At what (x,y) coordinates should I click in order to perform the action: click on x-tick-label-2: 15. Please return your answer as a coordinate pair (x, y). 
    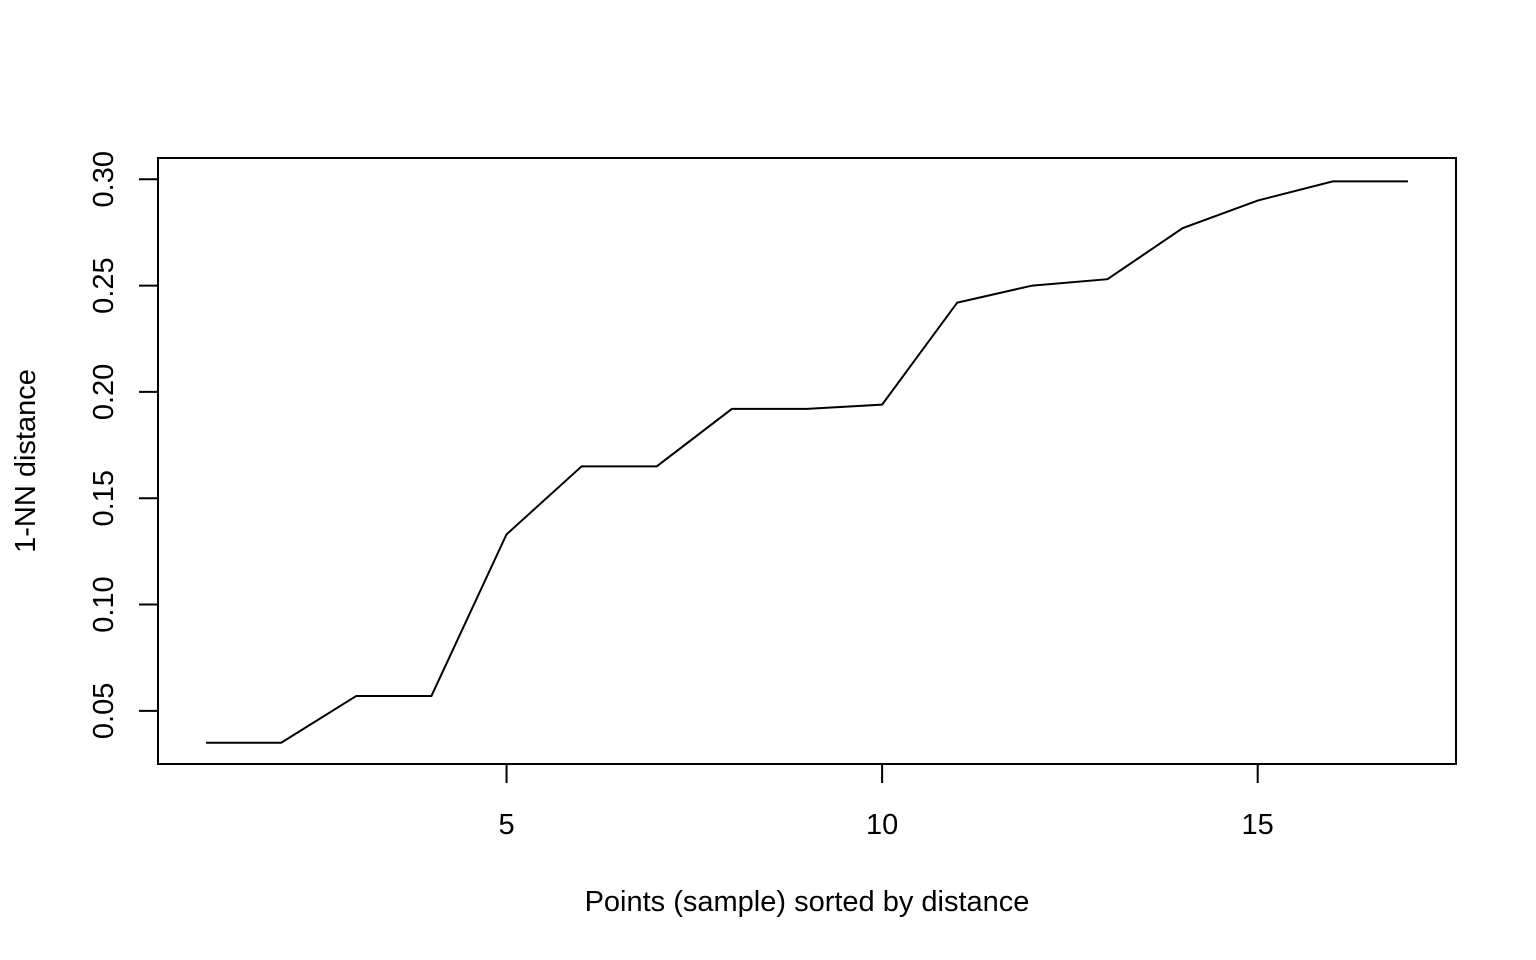
    Looking at the image, I should click on (1258, 825).